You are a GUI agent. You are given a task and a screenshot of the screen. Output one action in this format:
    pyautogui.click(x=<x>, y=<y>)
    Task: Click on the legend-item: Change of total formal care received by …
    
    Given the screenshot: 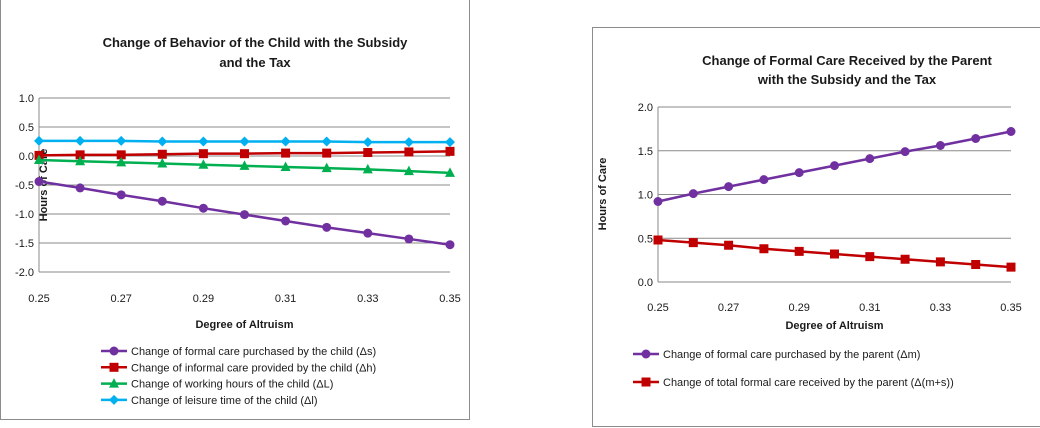 What is the action you would take?
    pyautogui.click(x=793, y=383)
    